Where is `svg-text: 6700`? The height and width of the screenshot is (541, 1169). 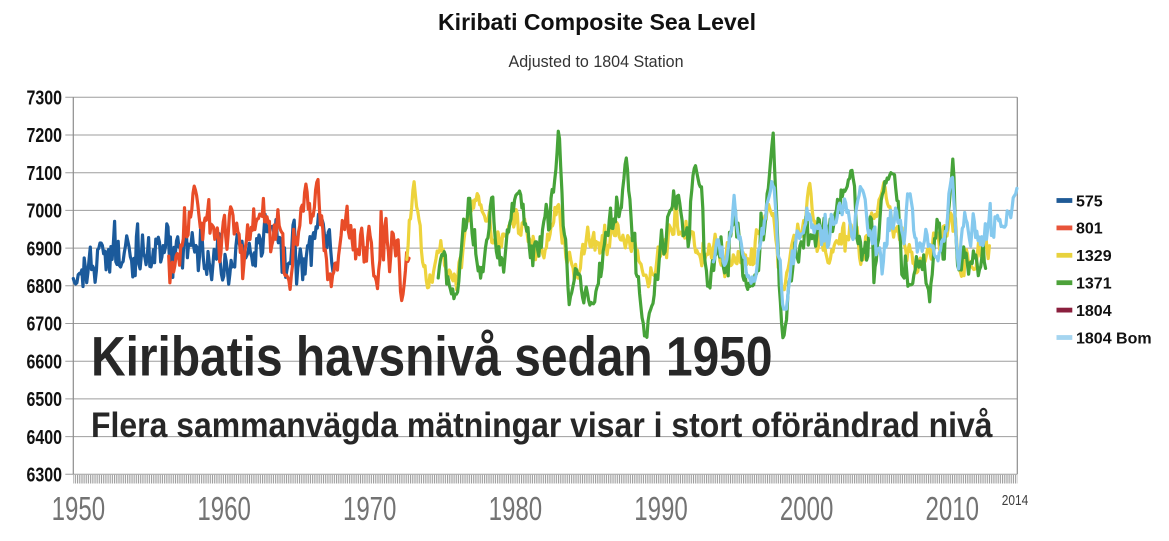
svg-text: 6700 is located at coordinates (45, 325).